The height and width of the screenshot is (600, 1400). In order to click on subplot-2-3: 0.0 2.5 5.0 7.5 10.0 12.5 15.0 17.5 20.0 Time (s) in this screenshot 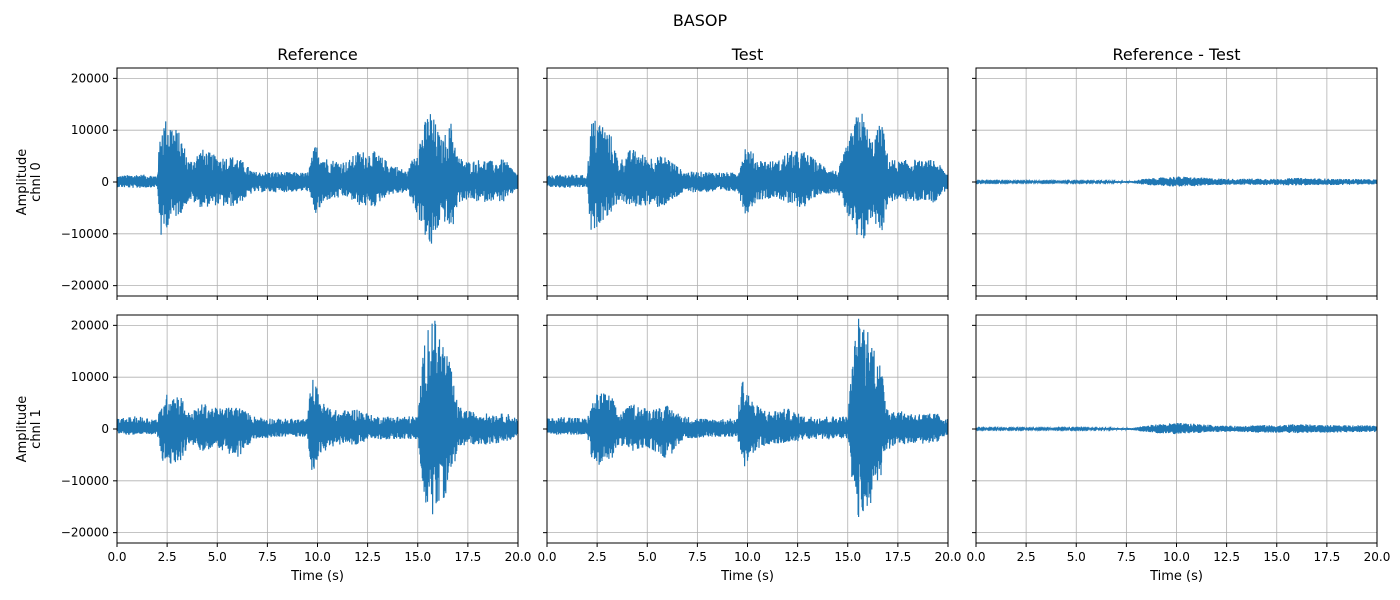, I will do `click(1178, 449)`.